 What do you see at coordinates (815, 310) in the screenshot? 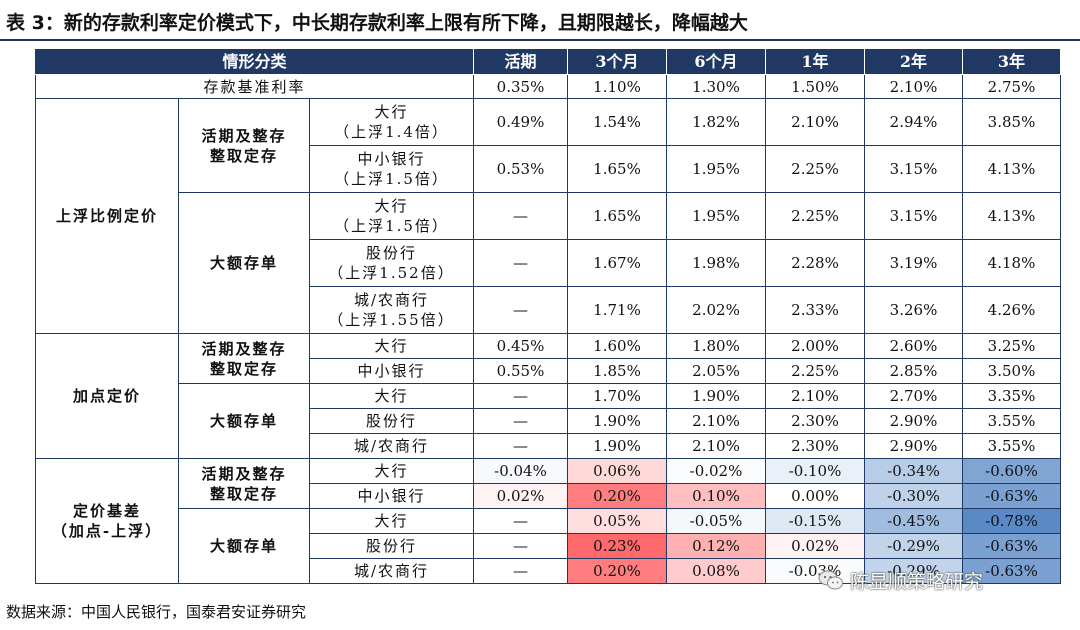
I see `cell: 2.33%` at bounding box center [815, 310].